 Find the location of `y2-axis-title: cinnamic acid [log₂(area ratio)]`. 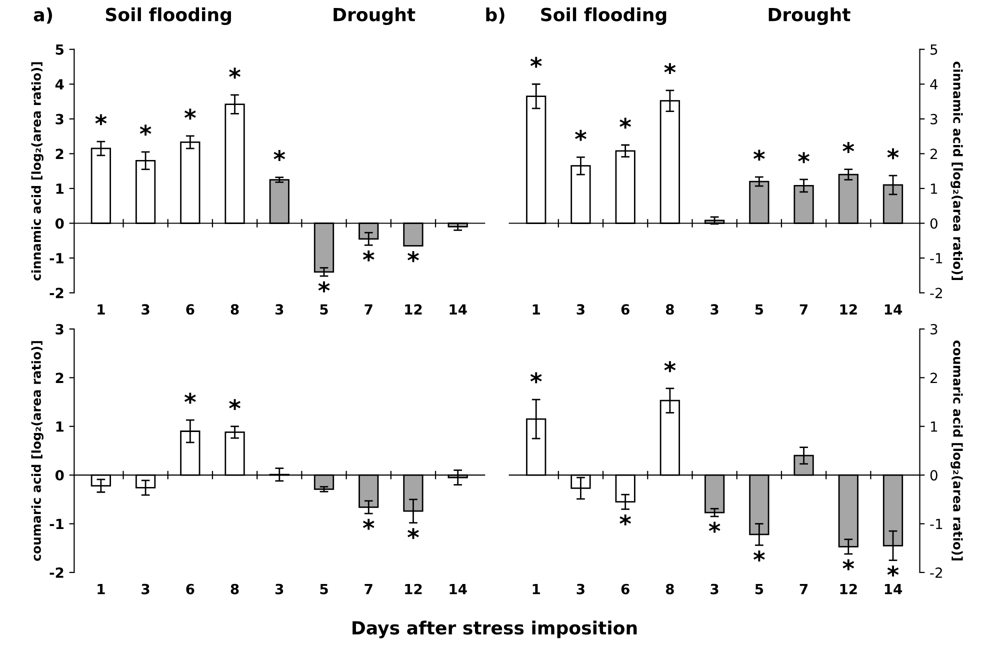

y2-axis-title: cinnamic acid [log₂(area ratio)] is located at coordinates (956, 171).